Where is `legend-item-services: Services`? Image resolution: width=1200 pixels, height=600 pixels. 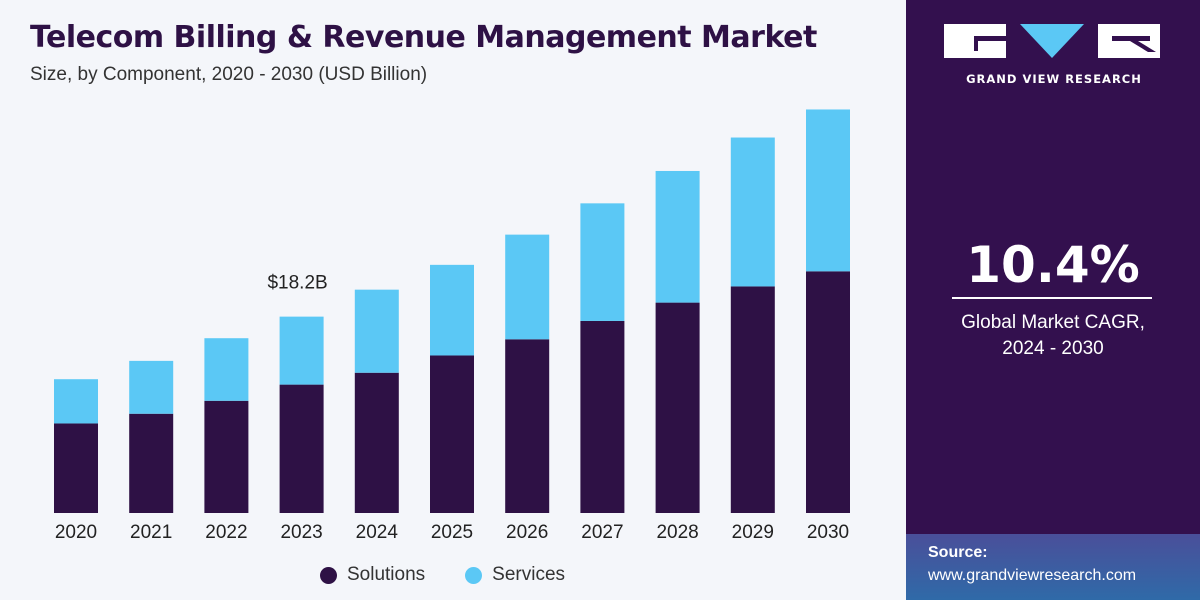 legend-item-services: Services is located at coordinates (515, 575).